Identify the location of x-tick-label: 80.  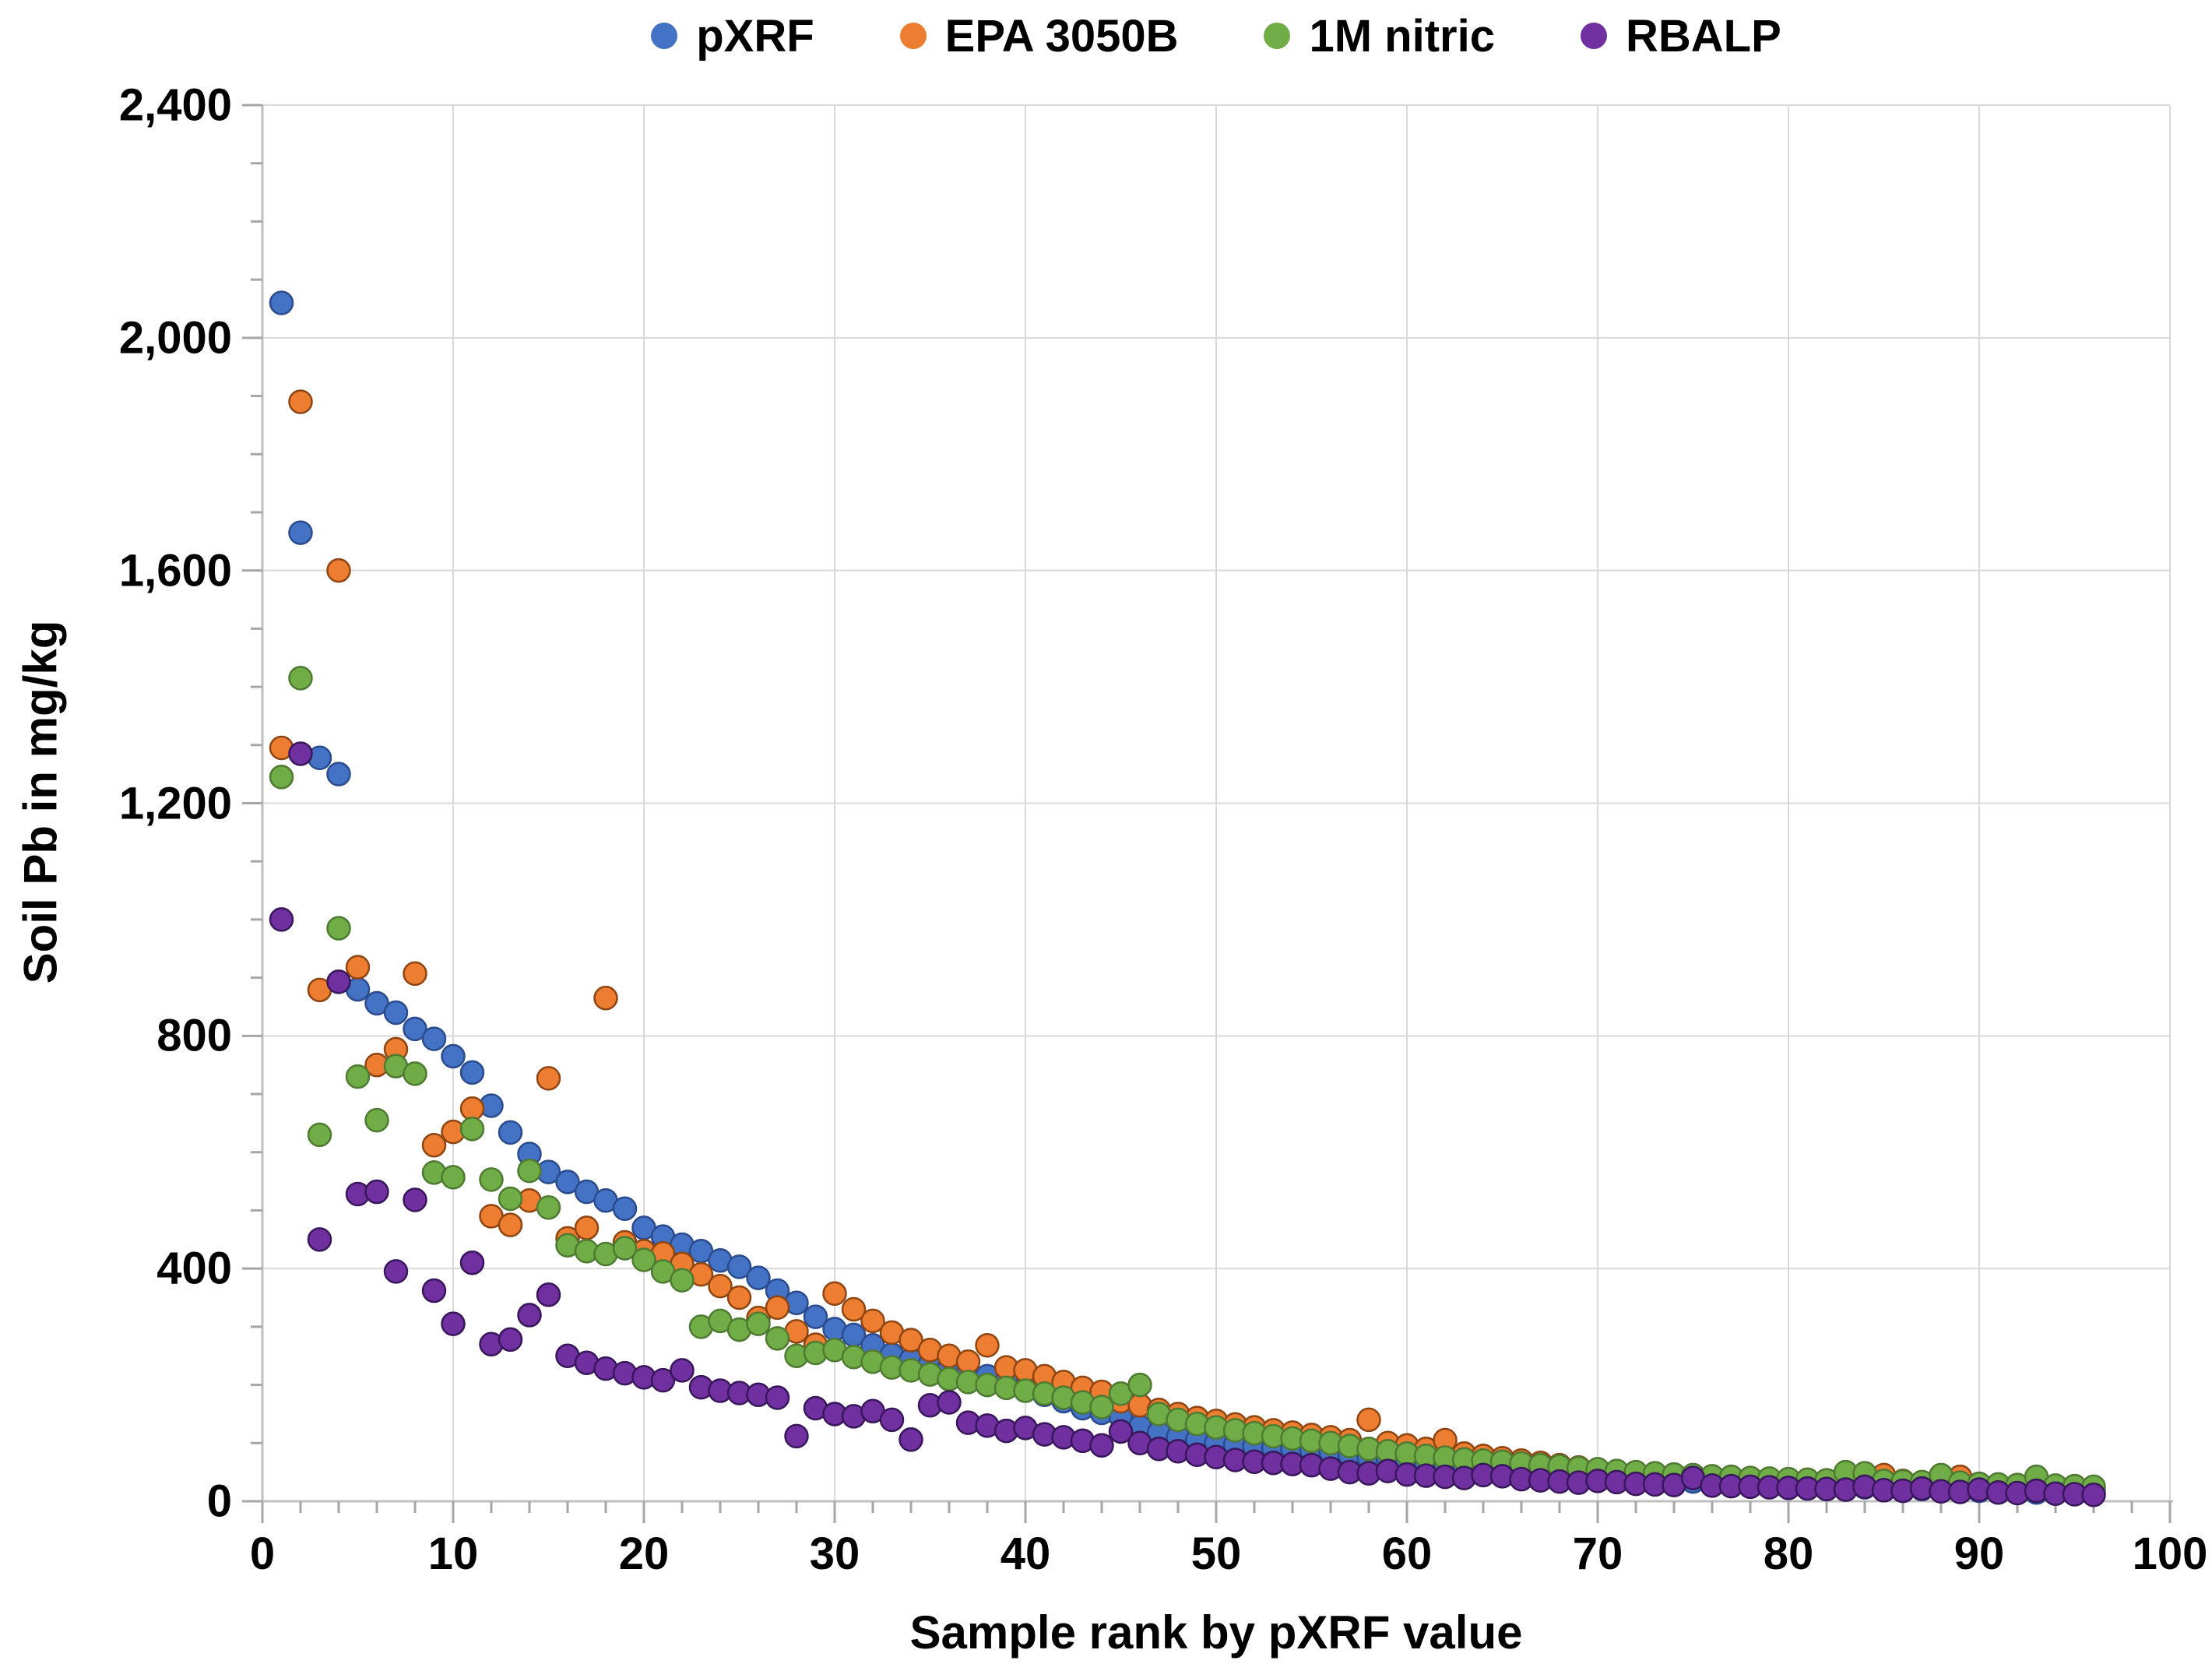
(1788, 1554).